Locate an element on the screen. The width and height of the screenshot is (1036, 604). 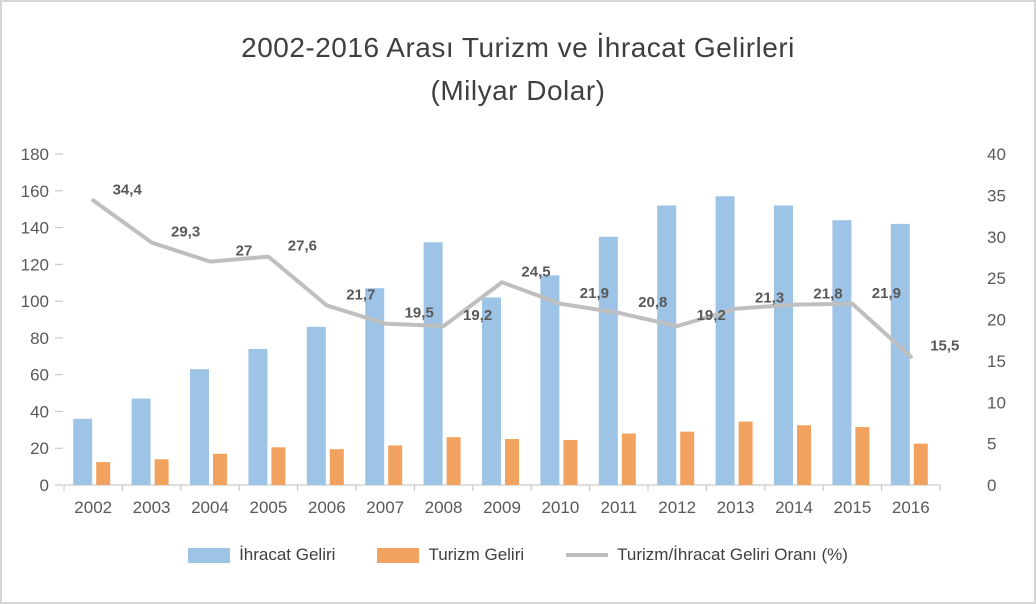
oran-line-swatch is located at coordinates (587, 555).